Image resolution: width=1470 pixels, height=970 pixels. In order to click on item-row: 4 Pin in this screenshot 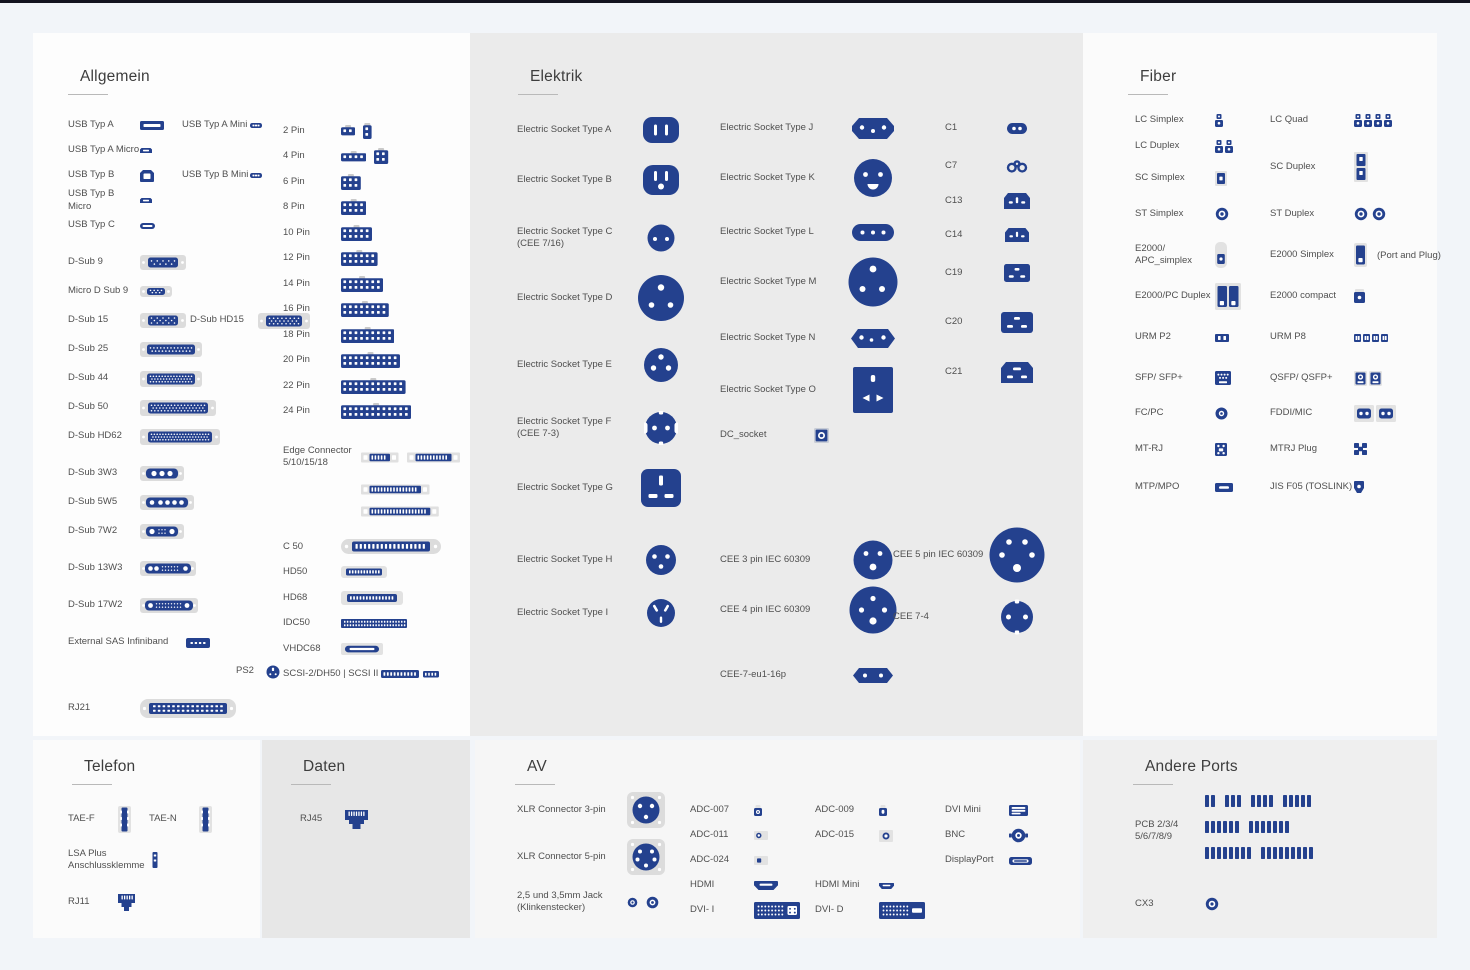, I will do `click(376, 157)`.